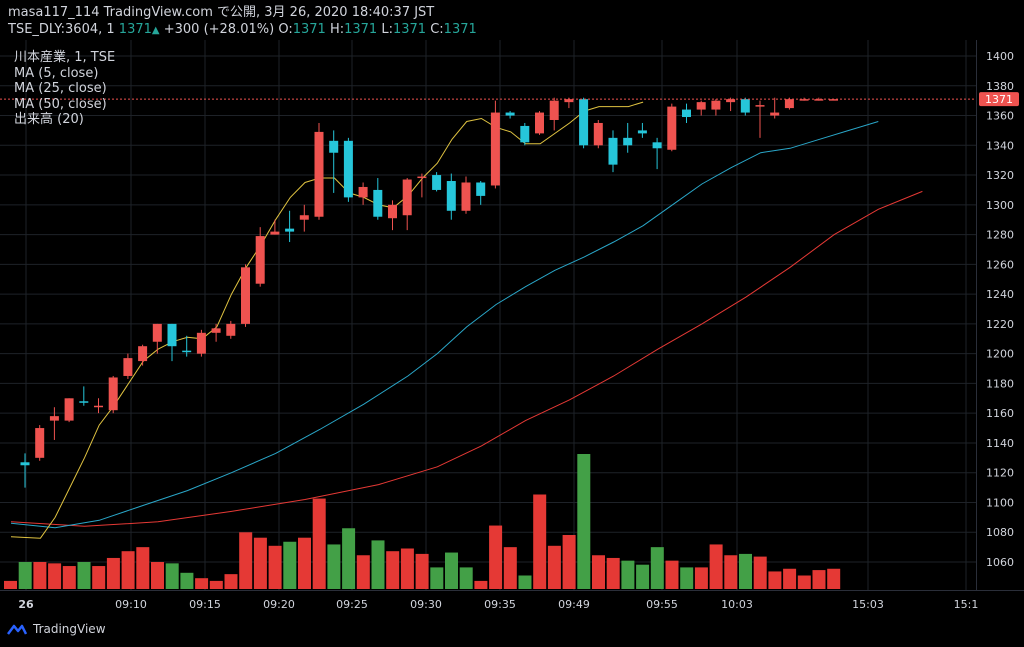 This screenshot has width=1024, height=647. Describe the element at coordinates (1000, 294) in the screenshot. I see `y-tick-label: 1240` at that location.